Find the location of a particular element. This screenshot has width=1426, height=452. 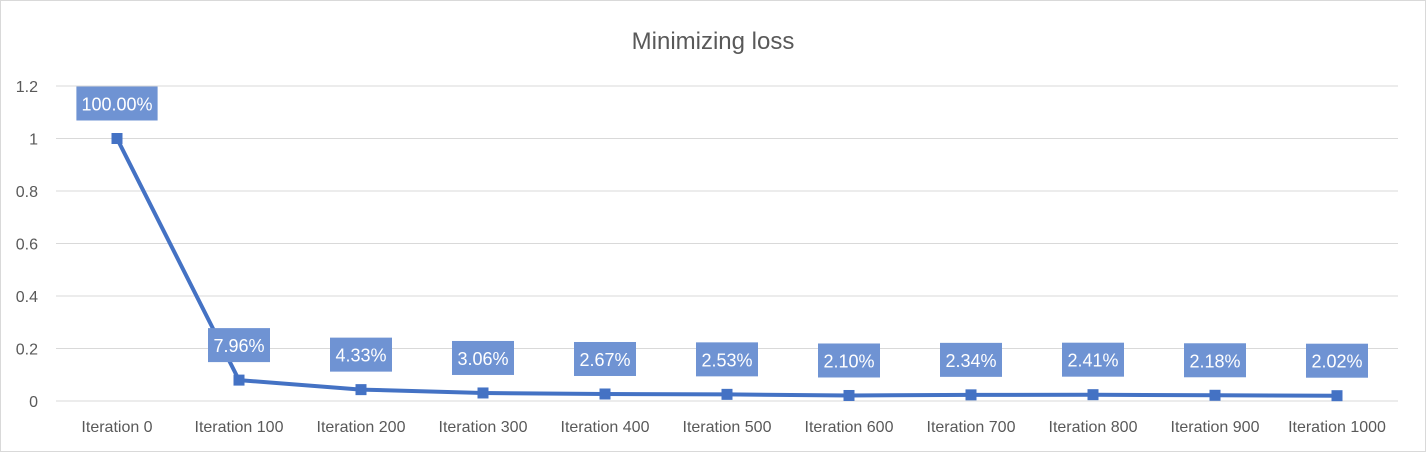

data-label: 2.02% is located at coordinates (1336, 362).